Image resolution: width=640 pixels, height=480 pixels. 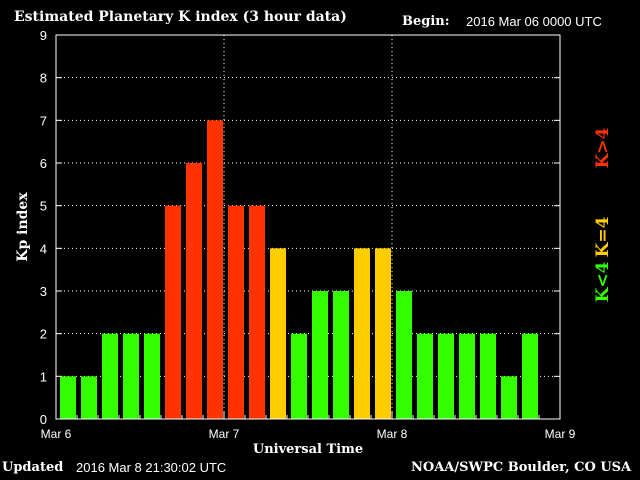 What do you see at coordinates (43, 291) in the screenshot?
I see `y-tick-label-3: 3` at bounding box center [43, 291].